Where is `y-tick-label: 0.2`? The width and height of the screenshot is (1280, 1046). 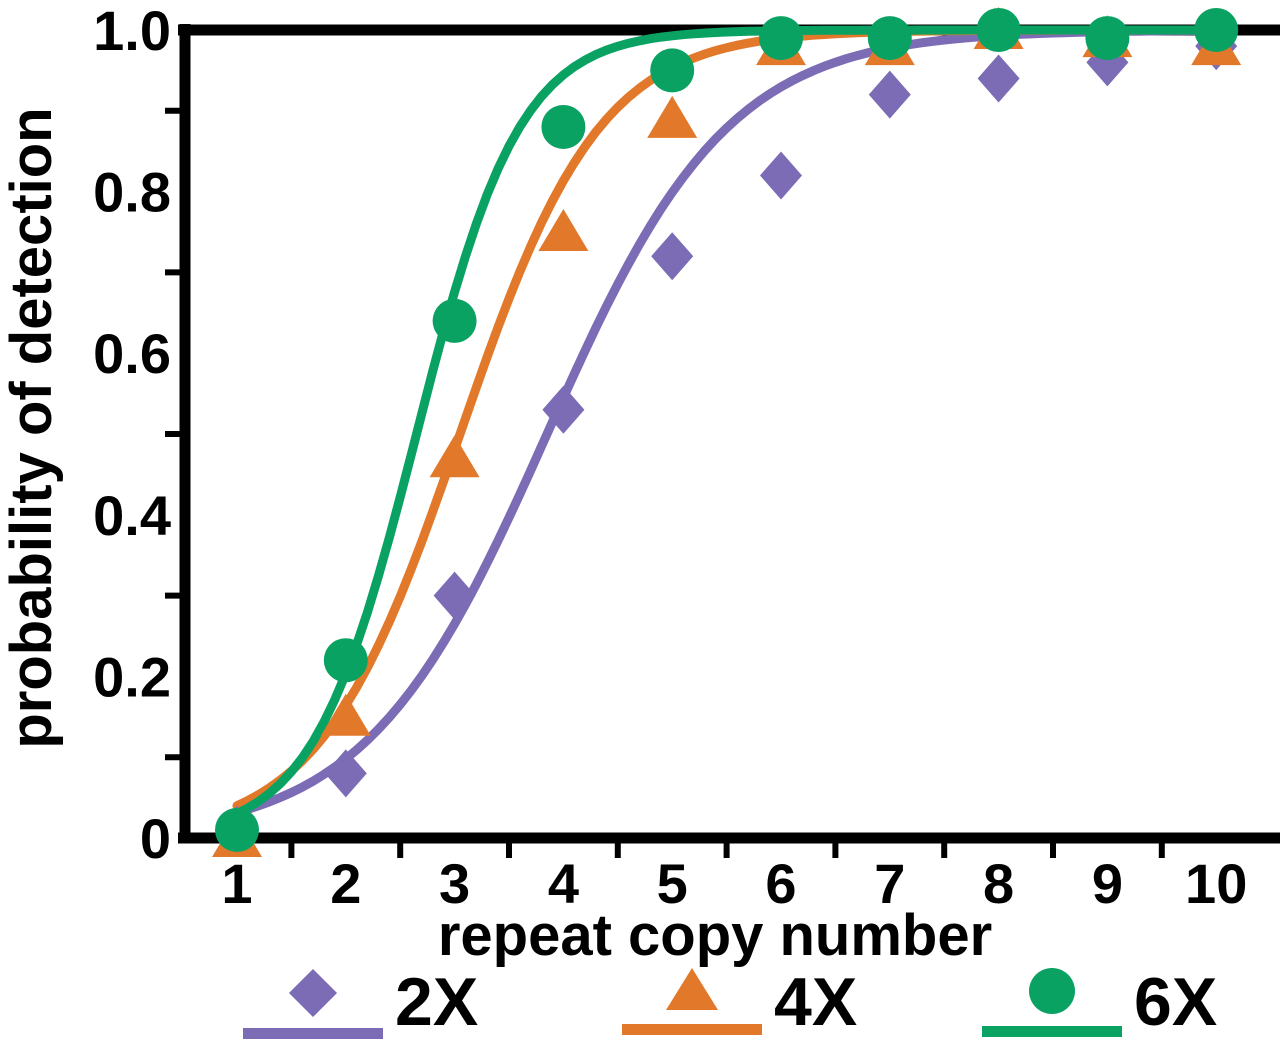 y-tick-label: 0.2 is located at coordinates (132, 676).